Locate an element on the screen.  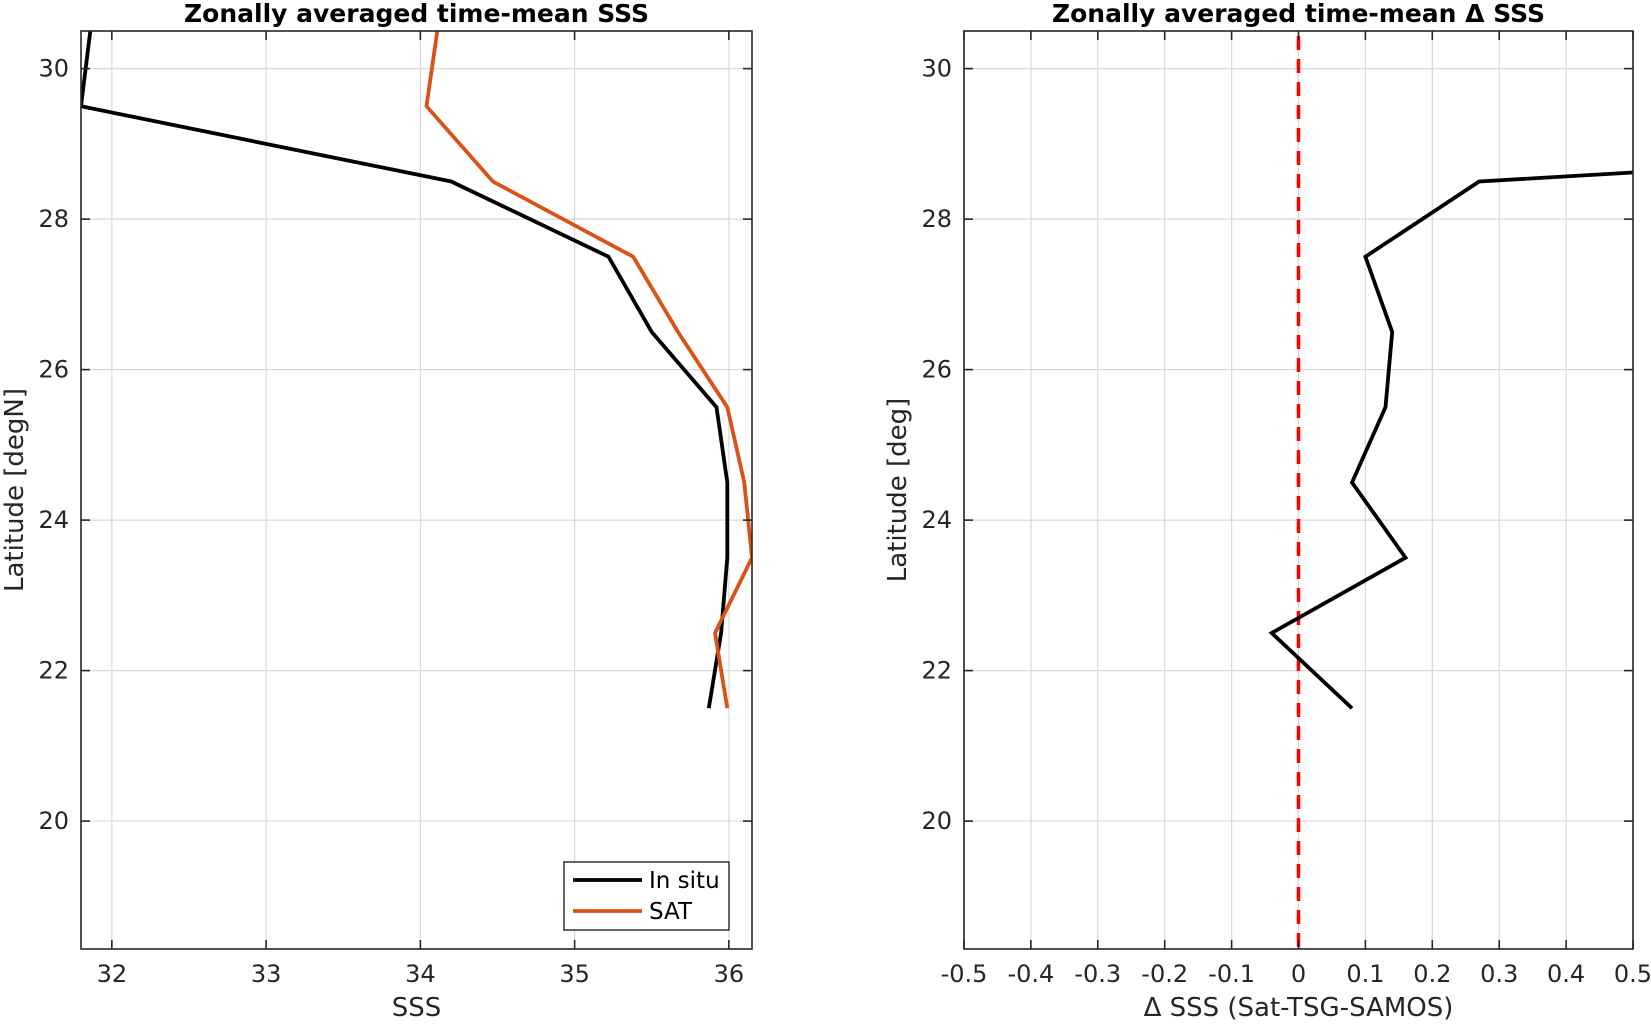
legend-box is located at coordinates (646, 896).